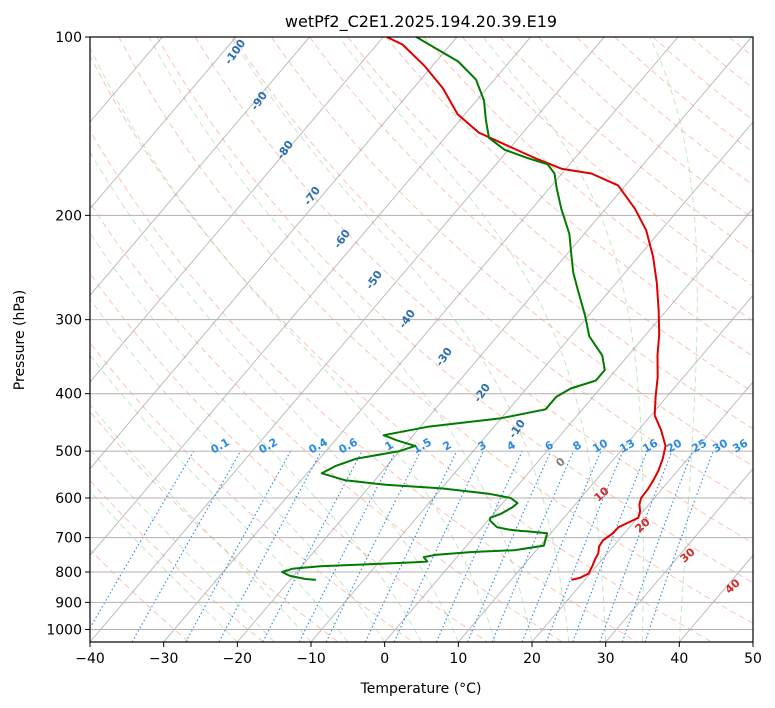 Image resolution: width=775 pixels, height=708 pixels. I want to click on y-tick-label: 200, so click(68, 216).